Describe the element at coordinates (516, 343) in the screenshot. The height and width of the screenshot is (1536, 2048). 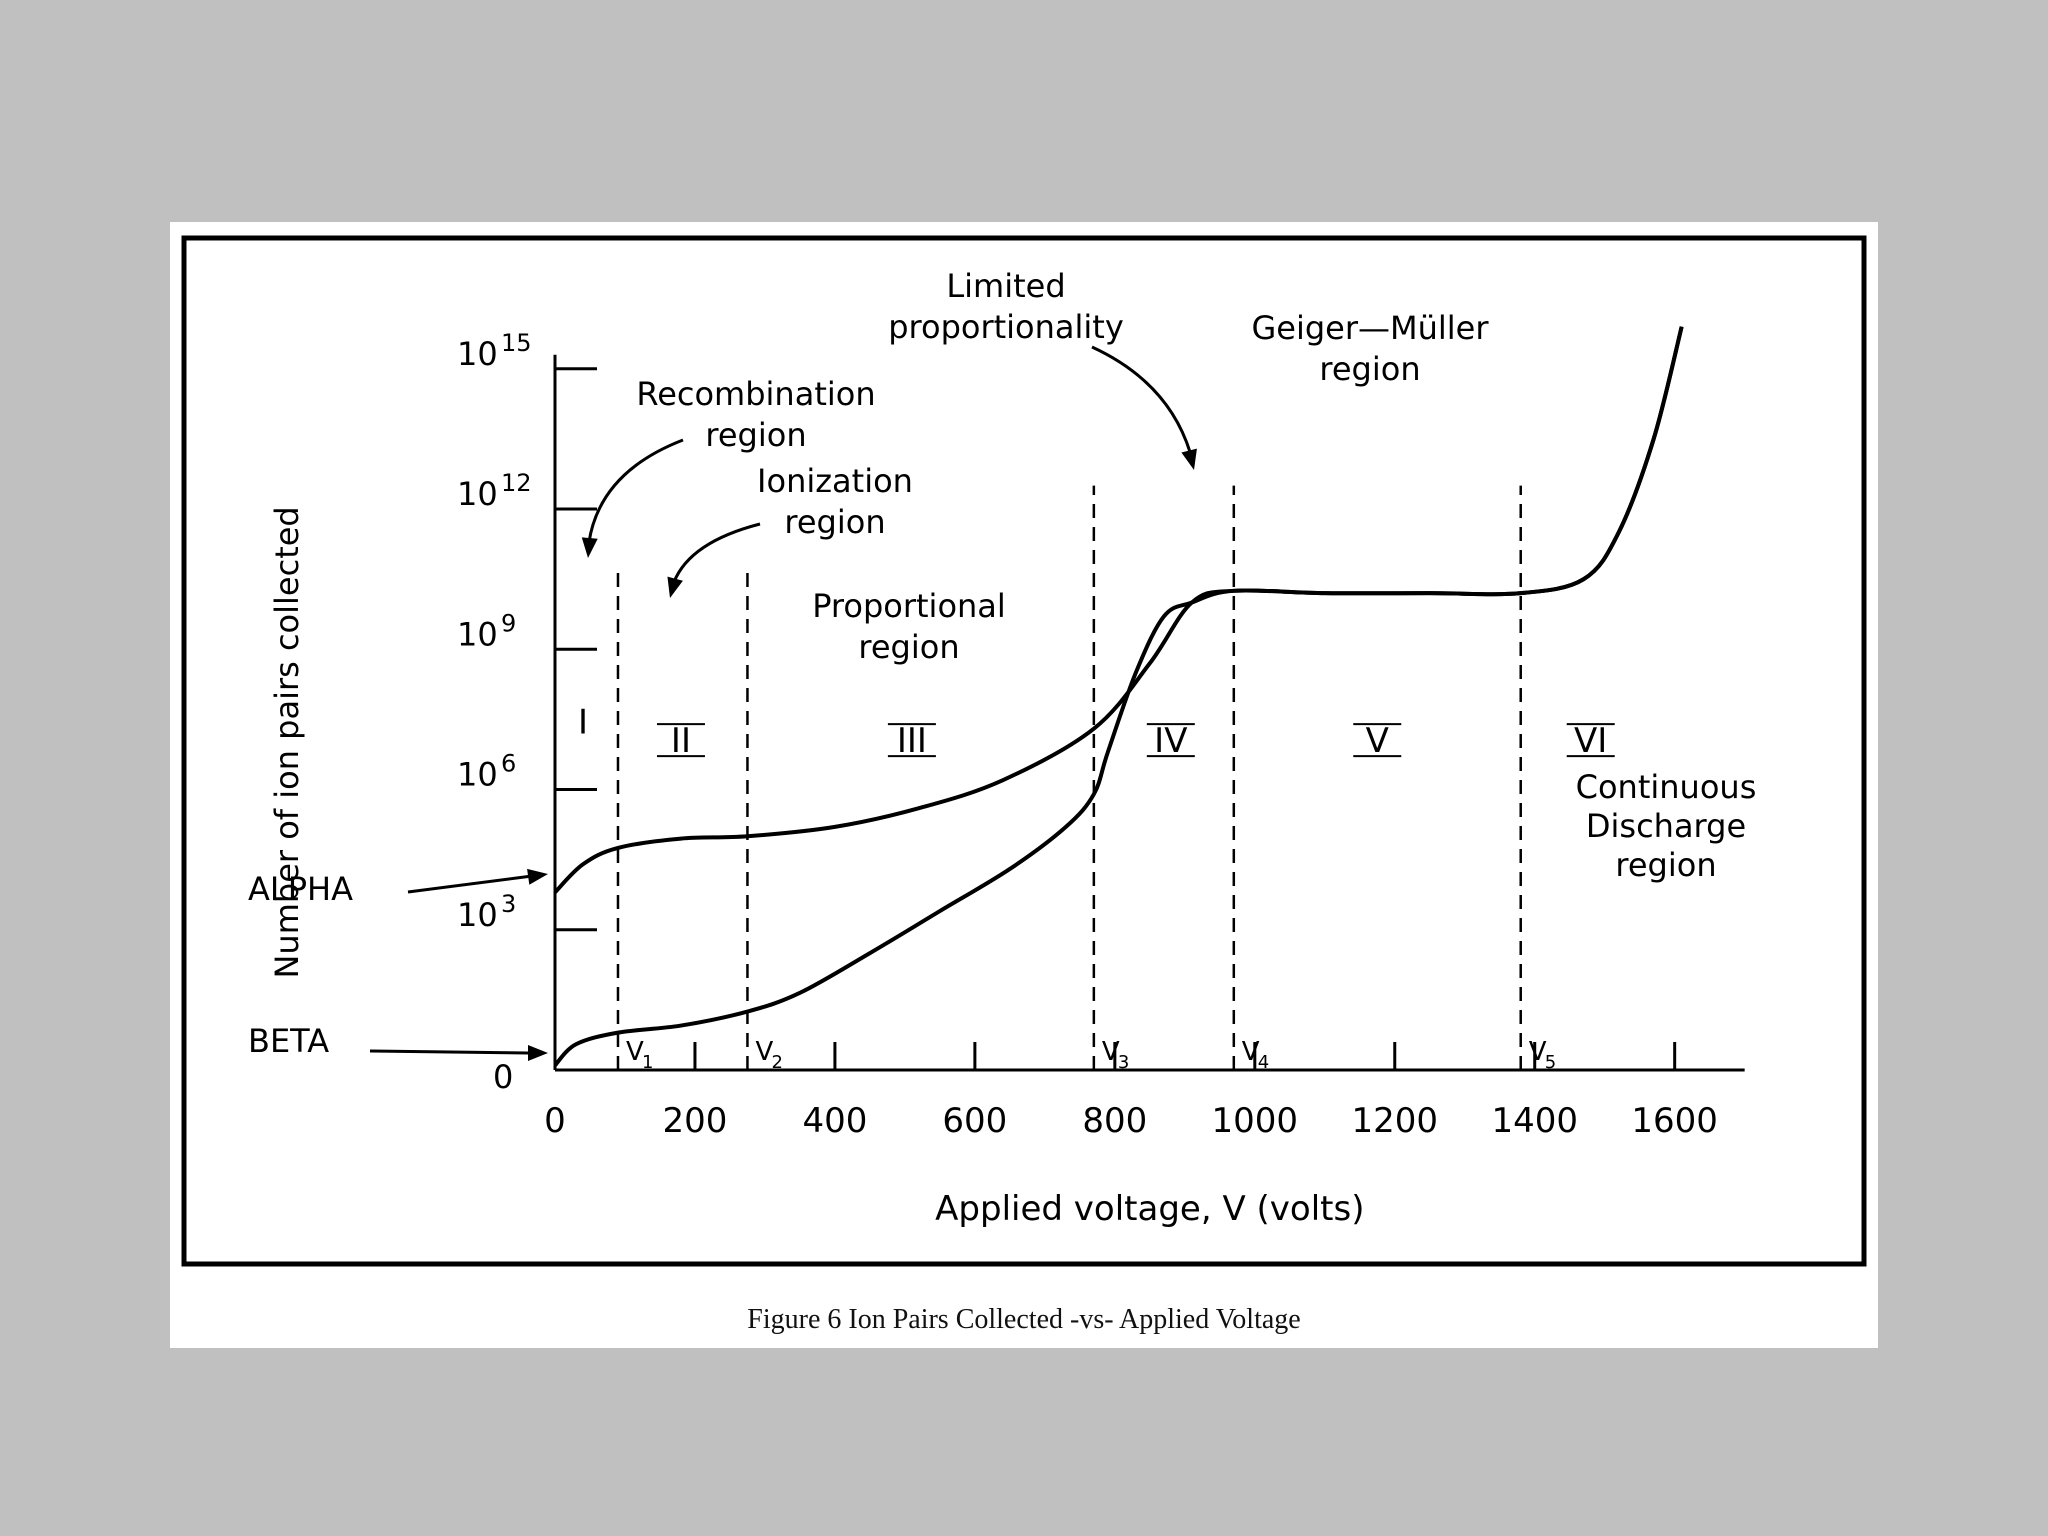
I see `y-tick-exponent: 15` at that location.